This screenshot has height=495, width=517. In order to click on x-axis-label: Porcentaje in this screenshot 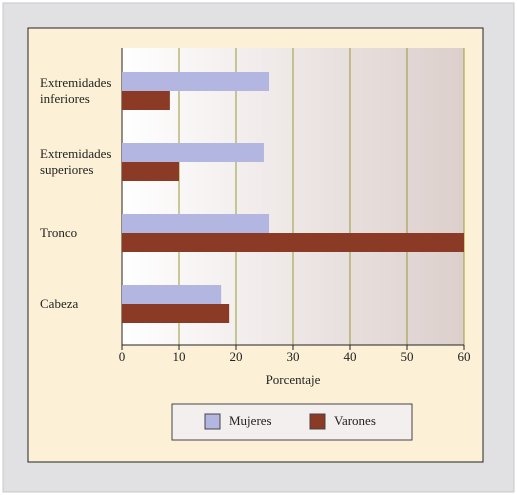, I will do `click(293, 379)`.